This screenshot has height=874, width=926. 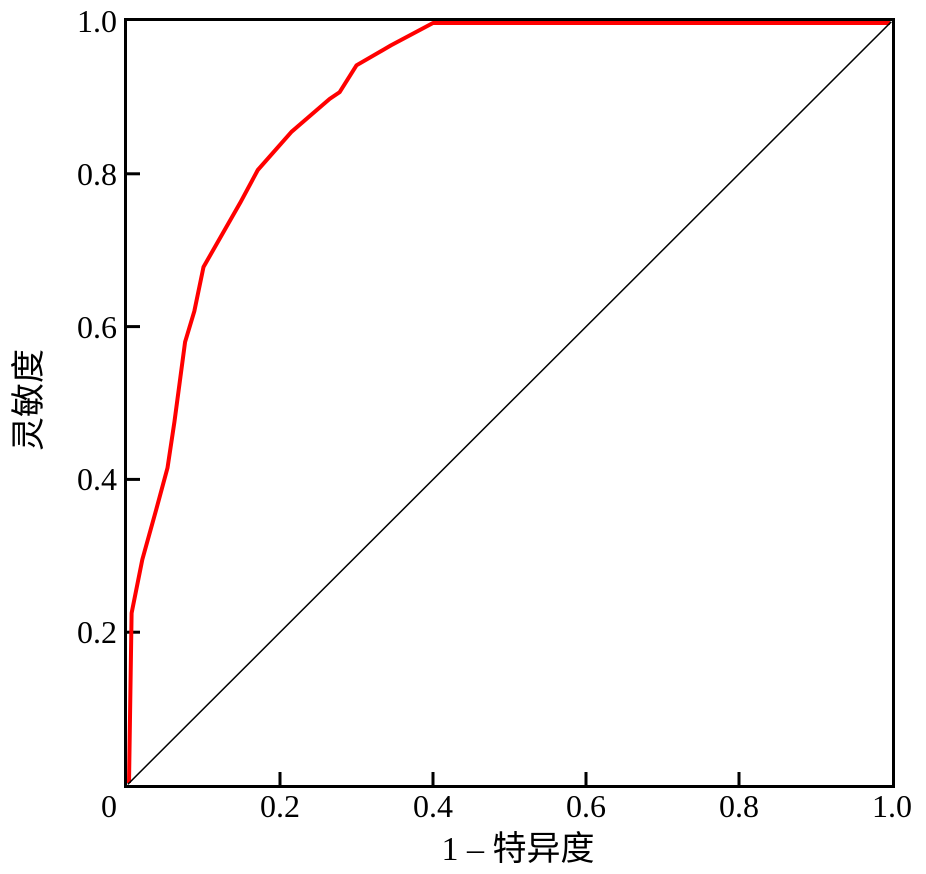 What do you see at coordinates (280, 806) in the screenshot?
I see `x-tick-label: 0.2` at bounding box center [280, 806].